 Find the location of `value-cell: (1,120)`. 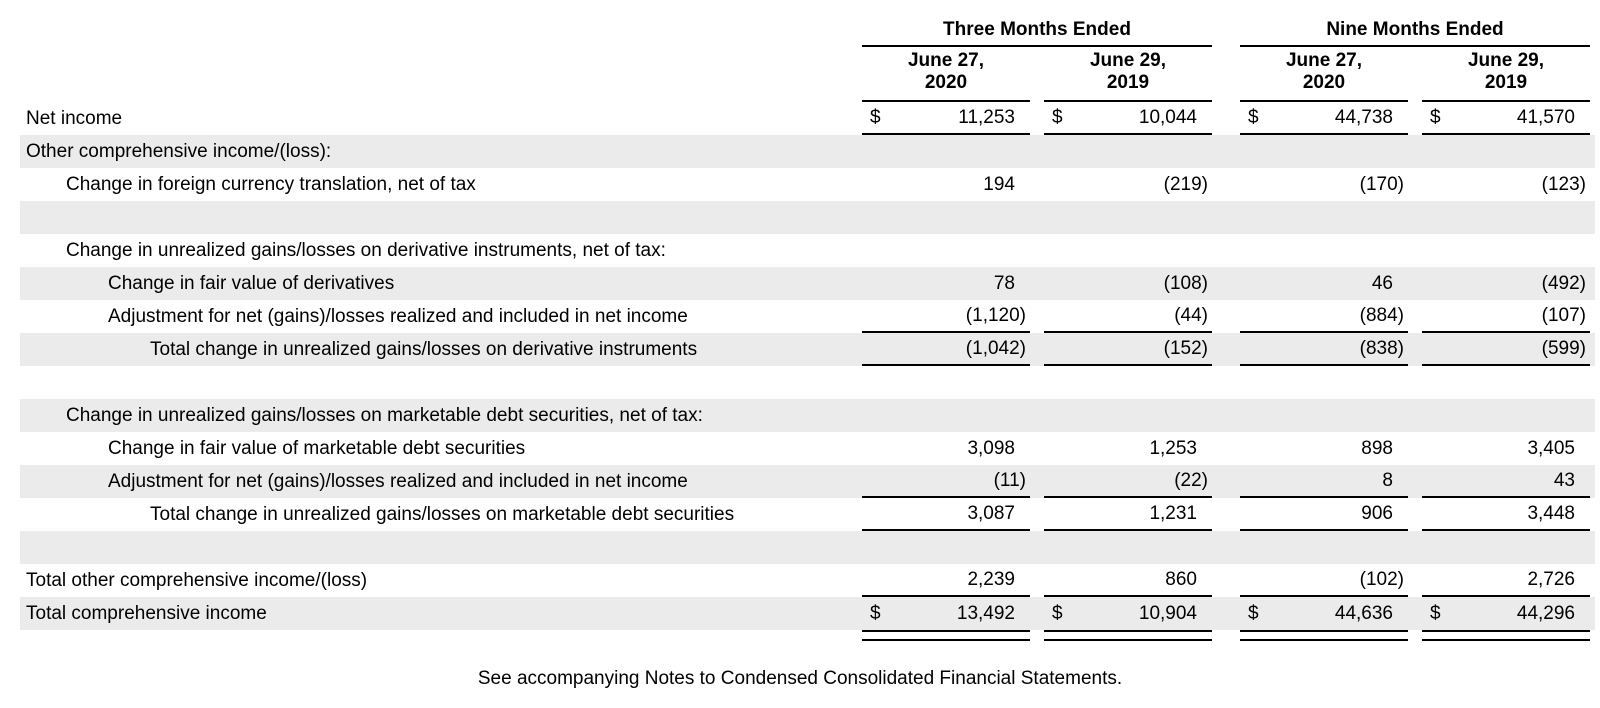

value-cell: (1,120) is located at coordinates (946, 316).